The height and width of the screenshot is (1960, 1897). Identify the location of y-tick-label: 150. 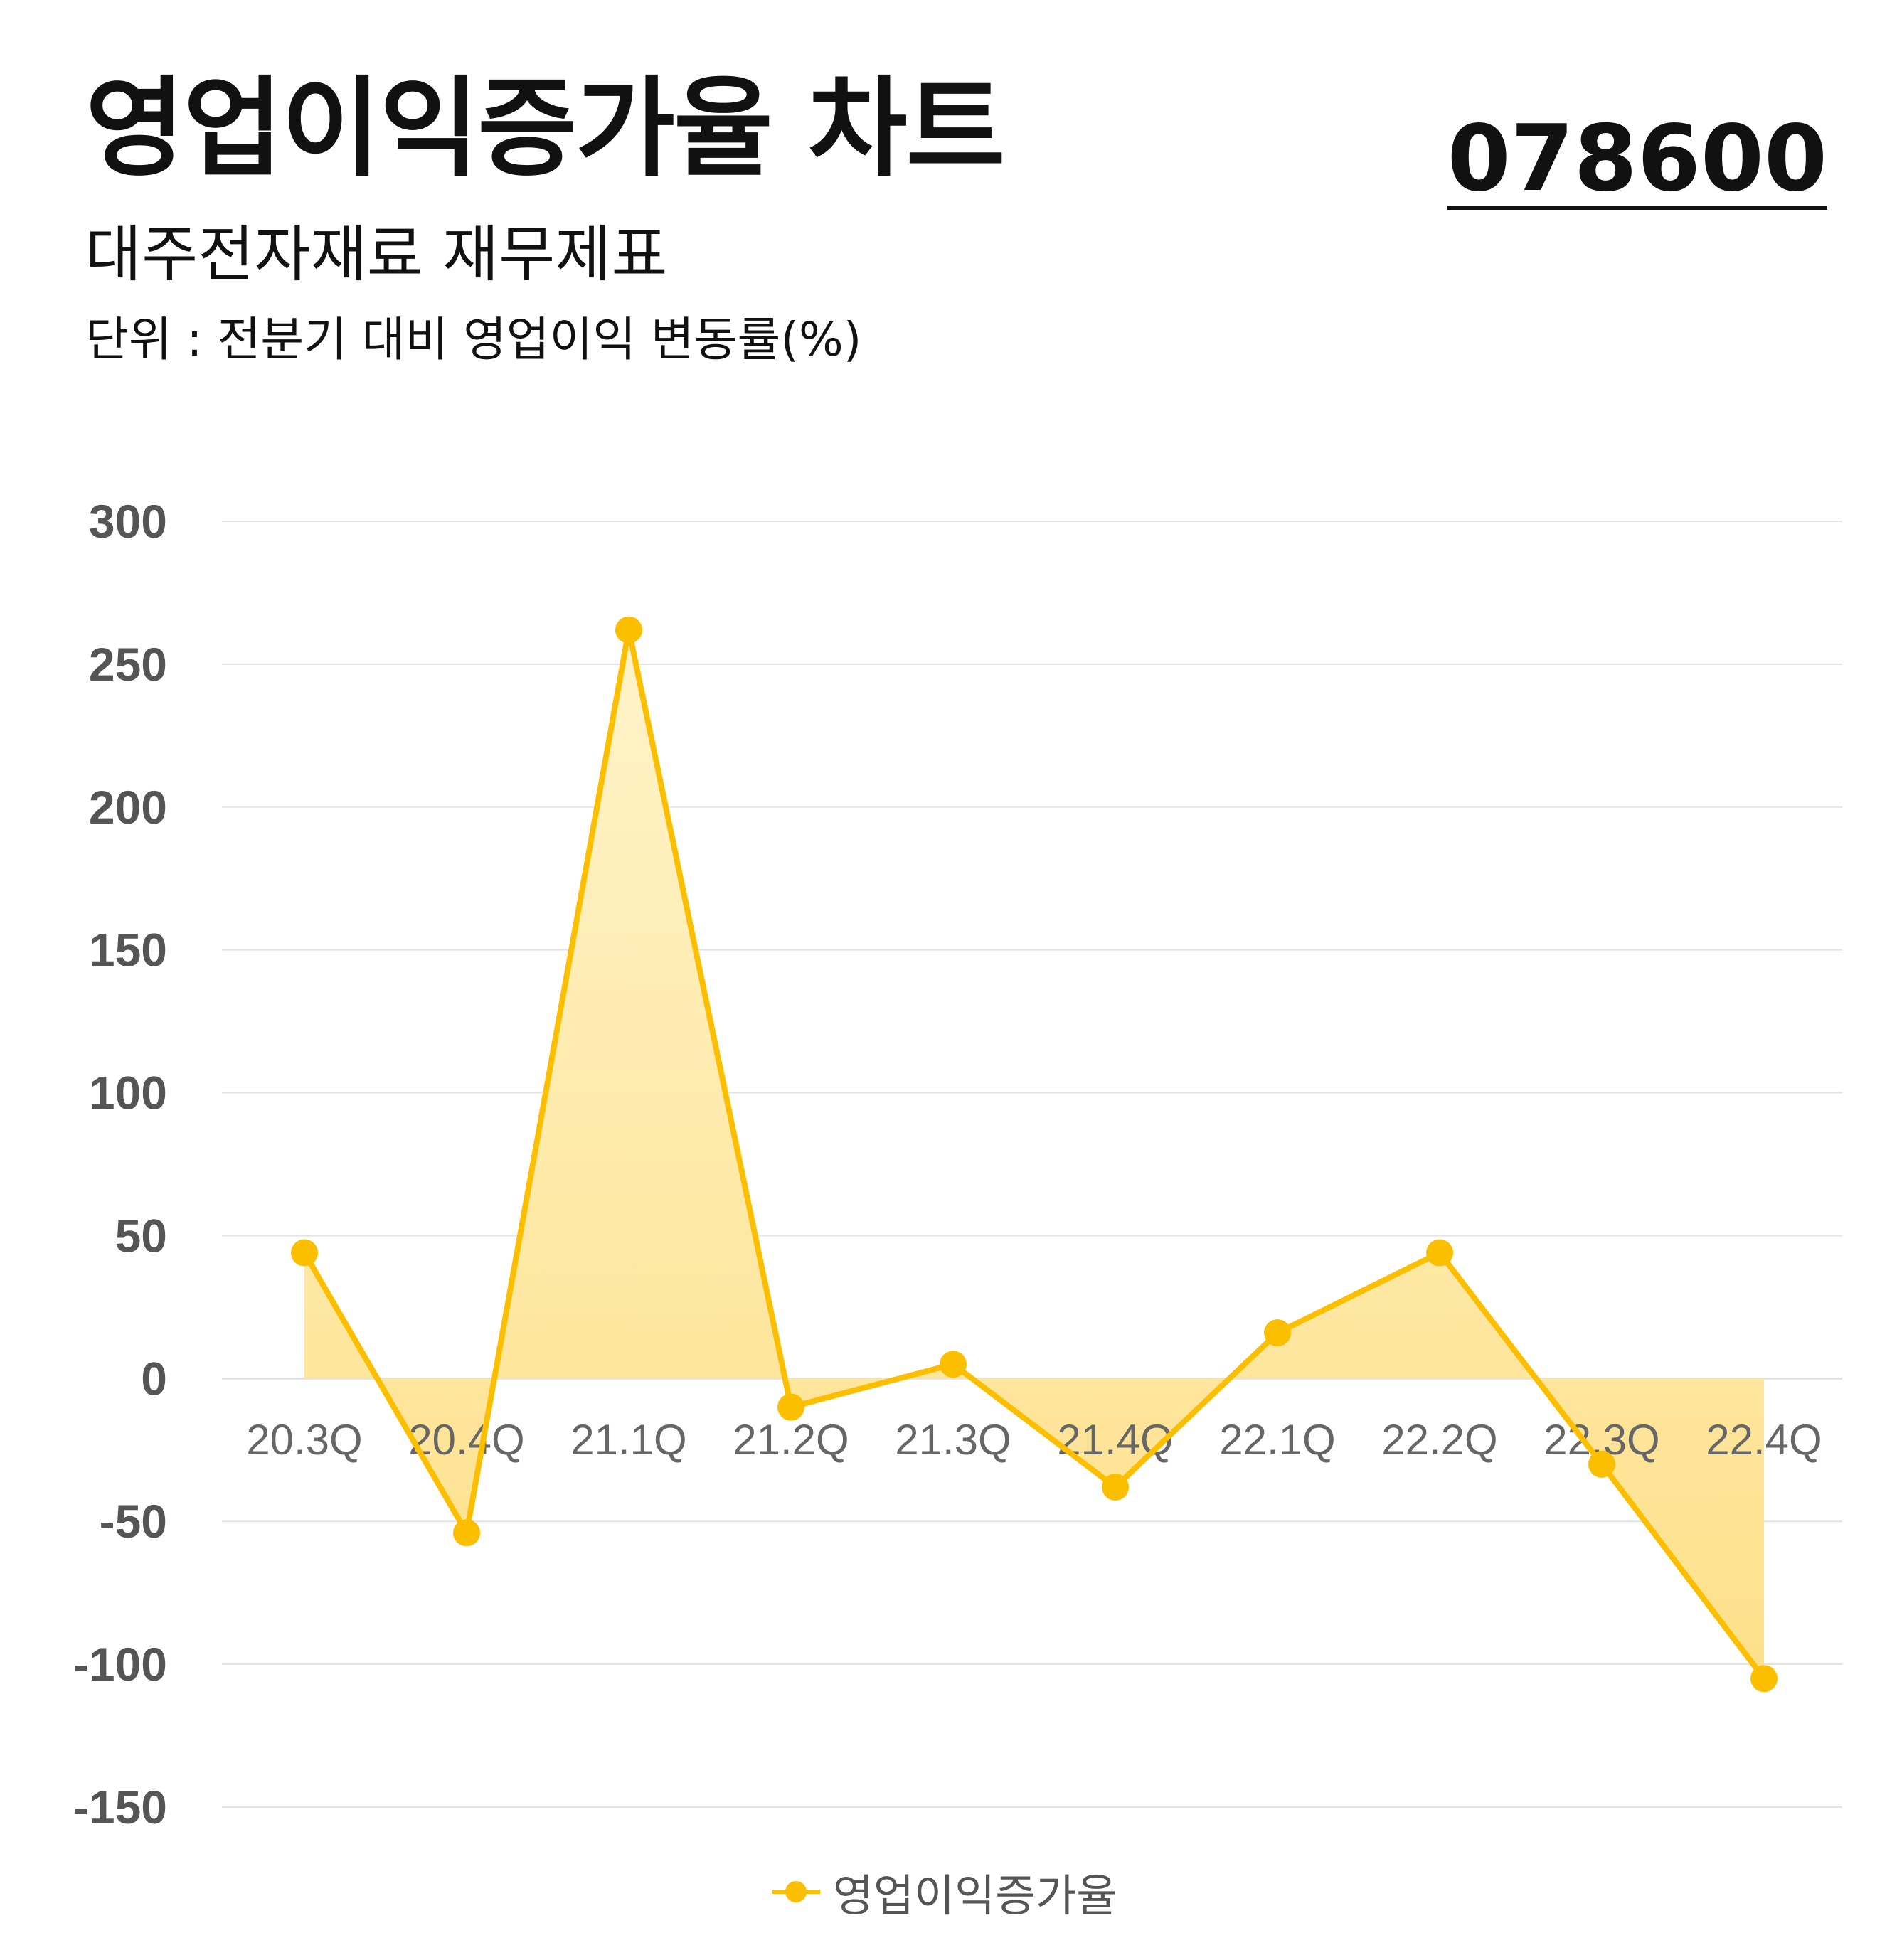
(128, 950).